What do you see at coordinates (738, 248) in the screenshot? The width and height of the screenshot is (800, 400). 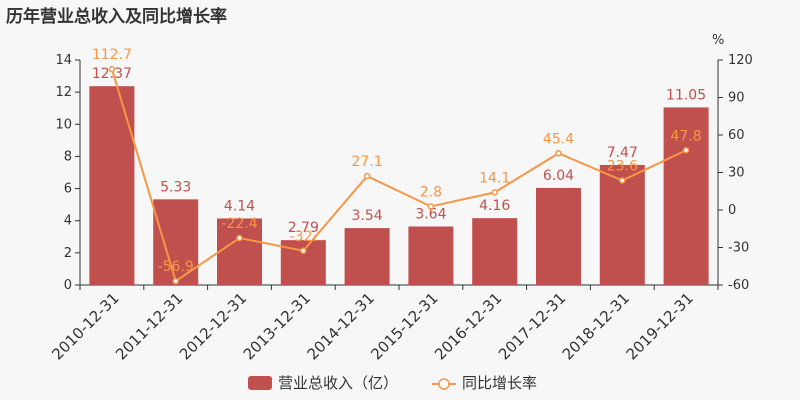 I see `y-right-tick-label: -30` at bounding box center [738, 248].